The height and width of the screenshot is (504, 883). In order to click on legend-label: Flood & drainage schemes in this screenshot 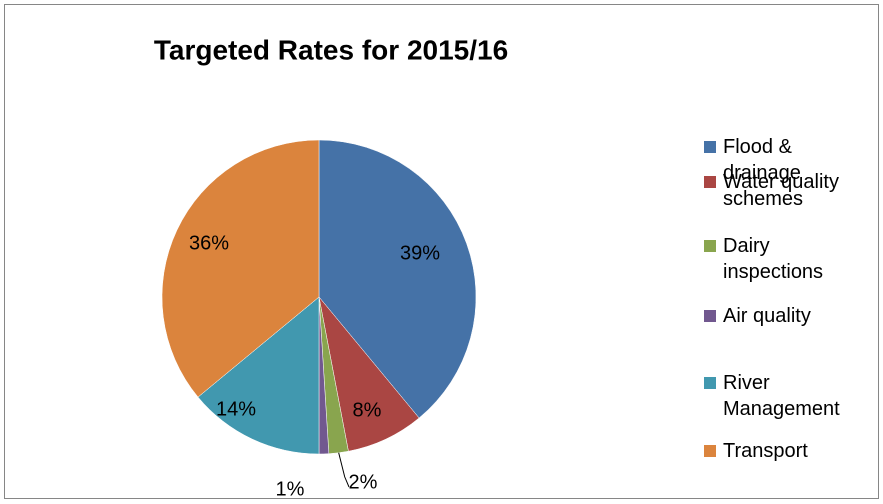, I will do `click(763, 173)`.